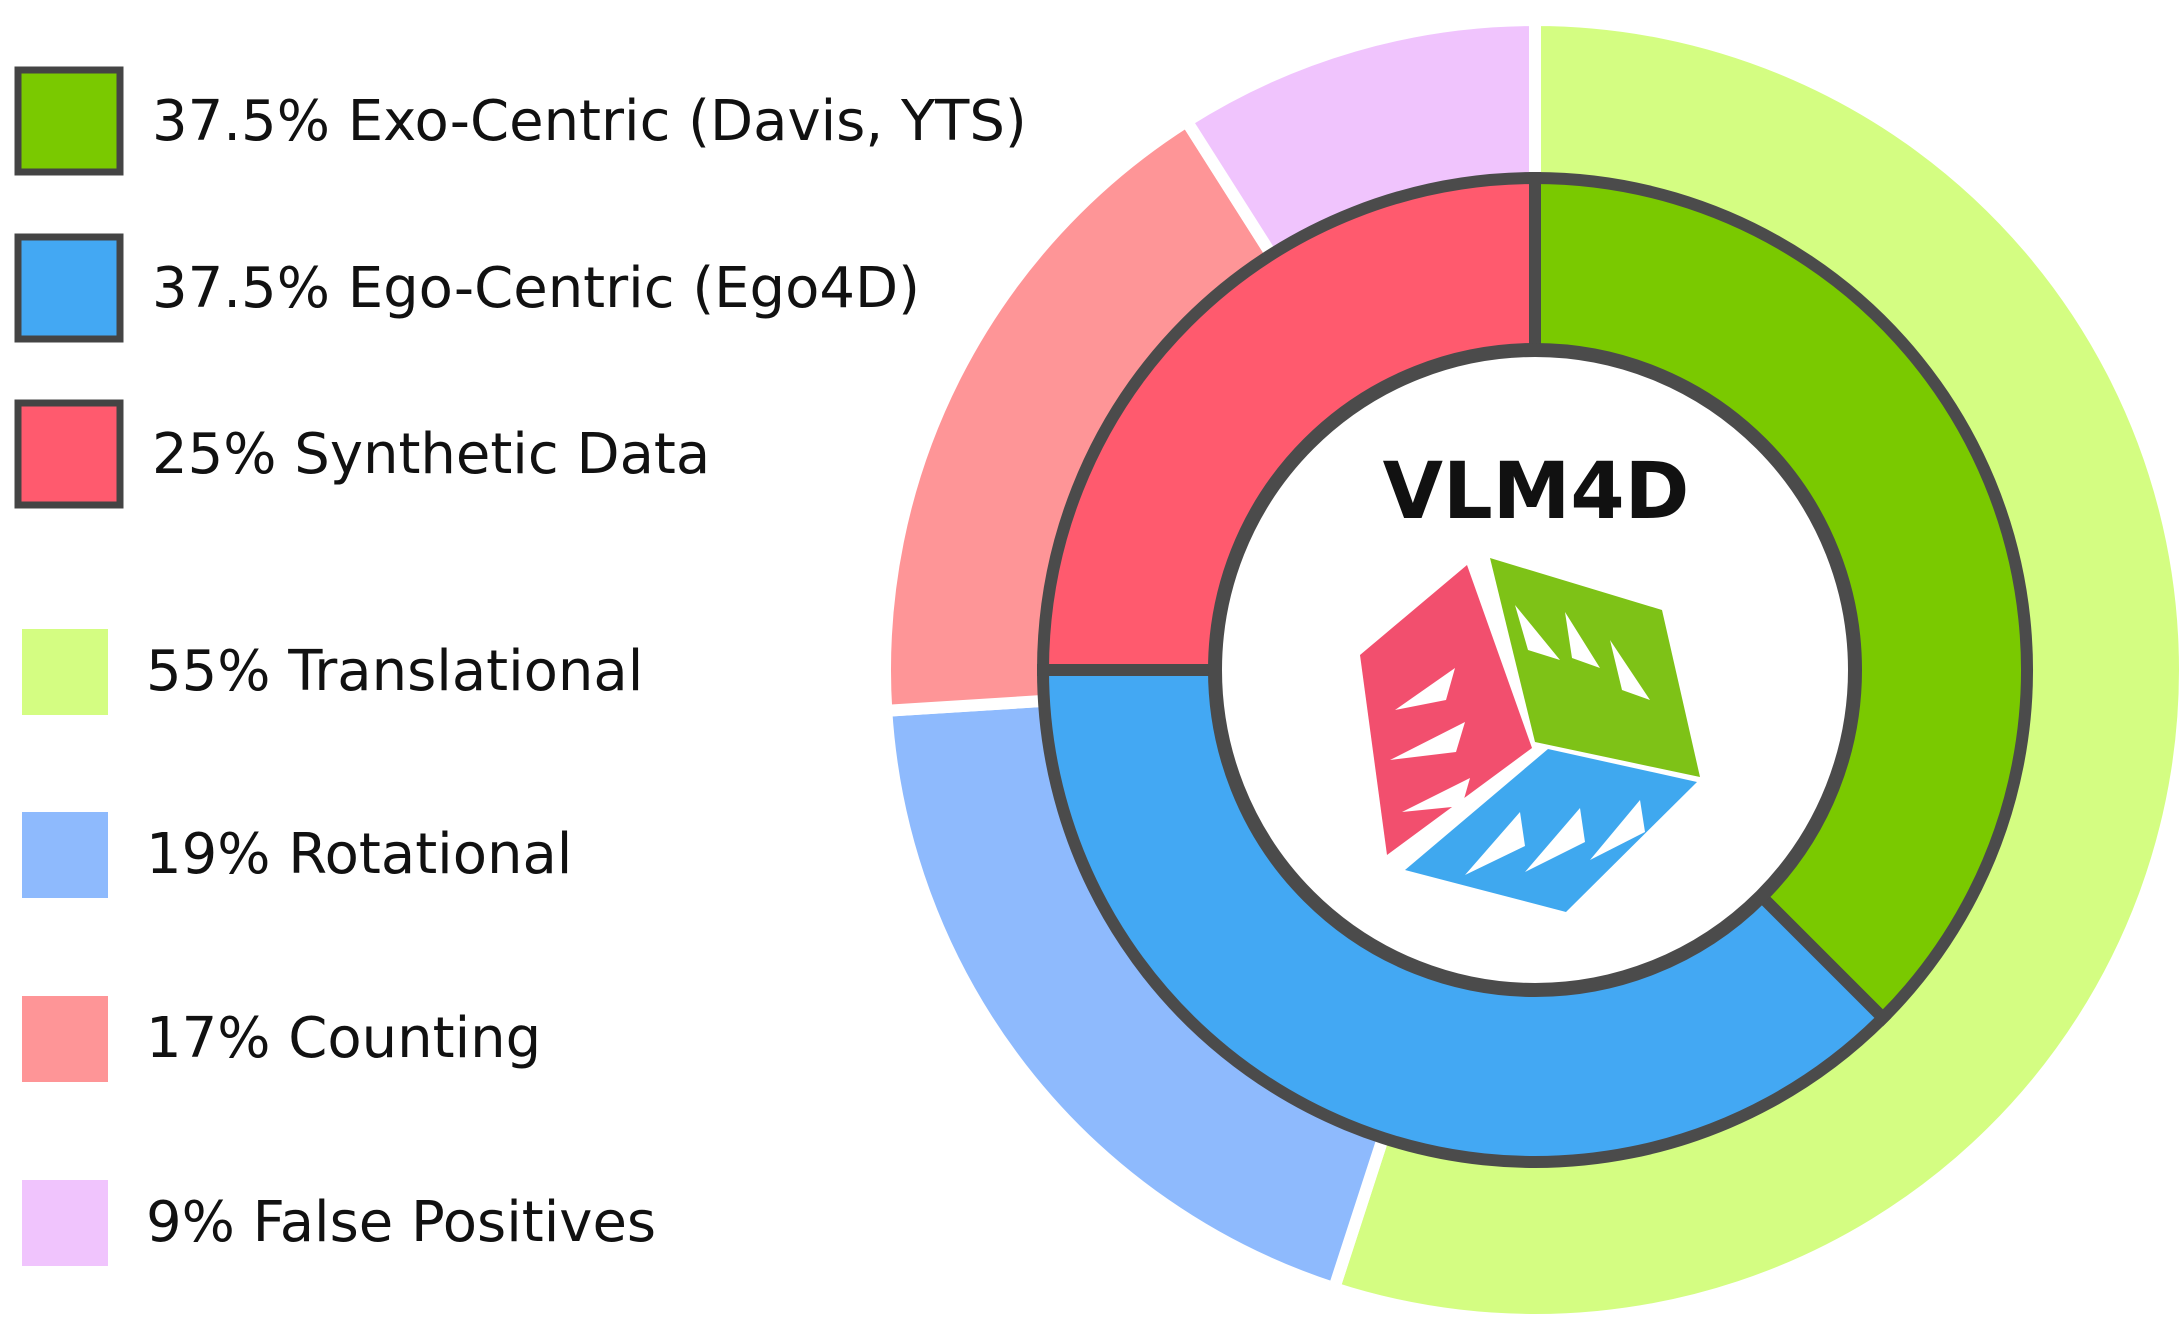 This screenshot has width=2182, height=1330. I want to click on legend-label: 37.5% Ego-Centric (Ego4D), so click(536, 288).